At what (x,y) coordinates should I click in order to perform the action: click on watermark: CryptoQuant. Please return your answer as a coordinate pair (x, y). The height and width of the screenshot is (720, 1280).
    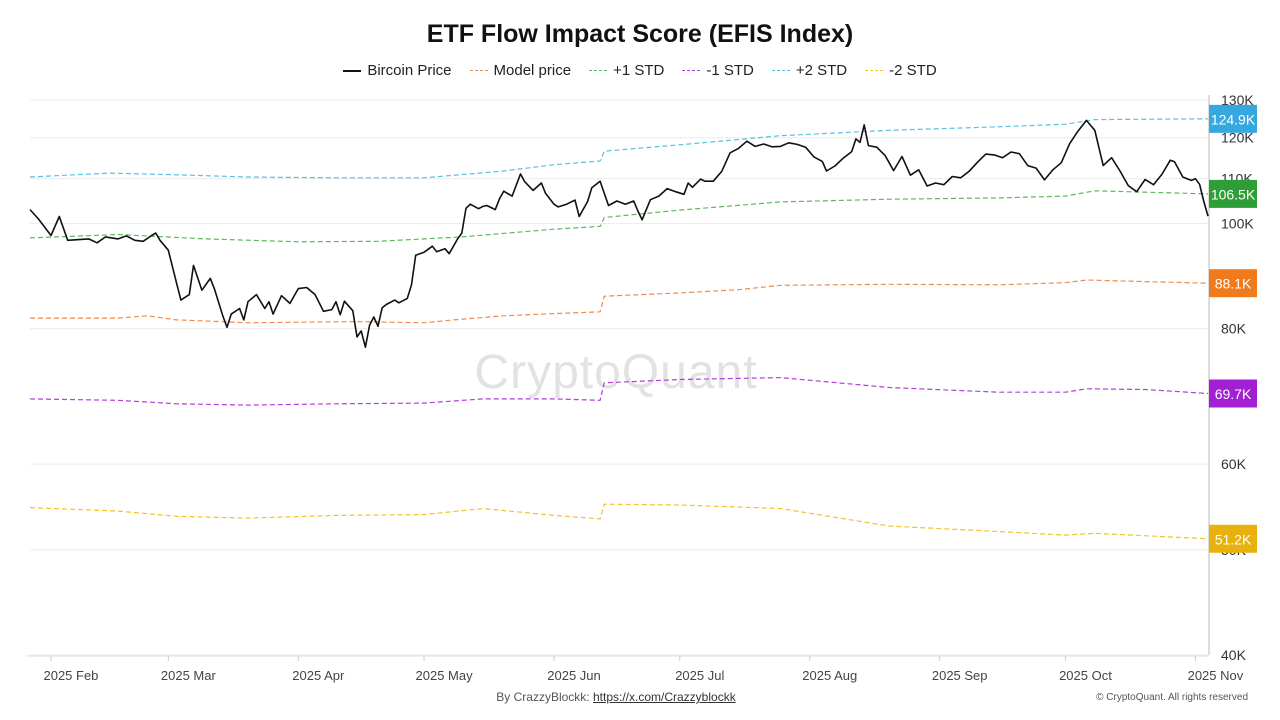
    Looking at the image, I should click on (616, 372).